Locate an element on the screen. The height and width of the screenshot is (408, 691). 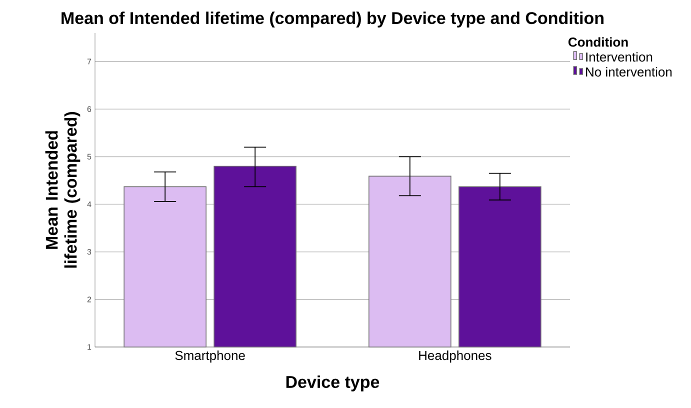
legend-title: Condition is located at coordinates (598, 42).